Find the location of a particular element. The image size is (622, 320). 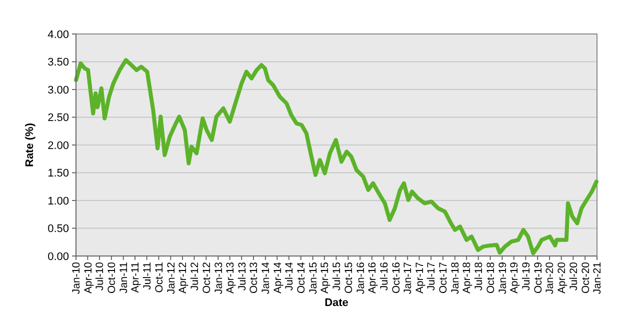

x-tick-label: Jan-17 is located at coordinates (408, 278).